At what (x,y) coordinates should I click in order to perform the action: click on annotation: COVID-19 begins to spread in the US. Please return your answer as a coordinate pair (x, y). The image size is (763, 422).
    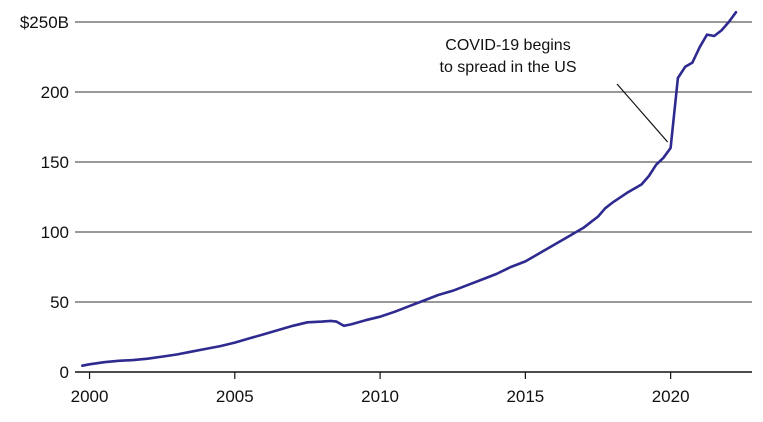
    Looking at the image, I should click on (554, 90).